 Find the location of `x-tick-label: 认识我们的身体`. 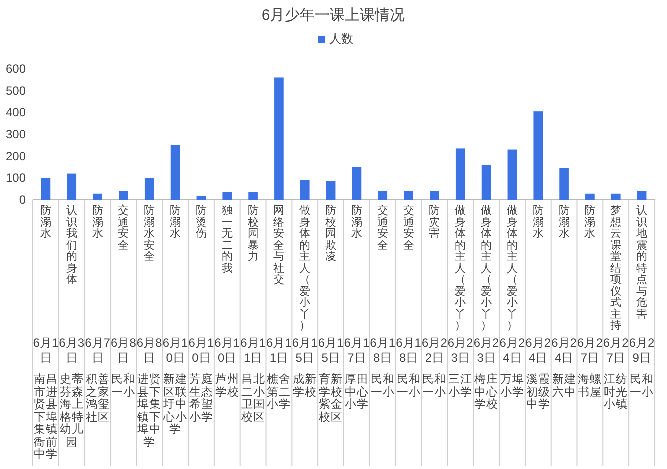

x-tick-label: 认识我们的身体 is located at coordinates (71, 245).